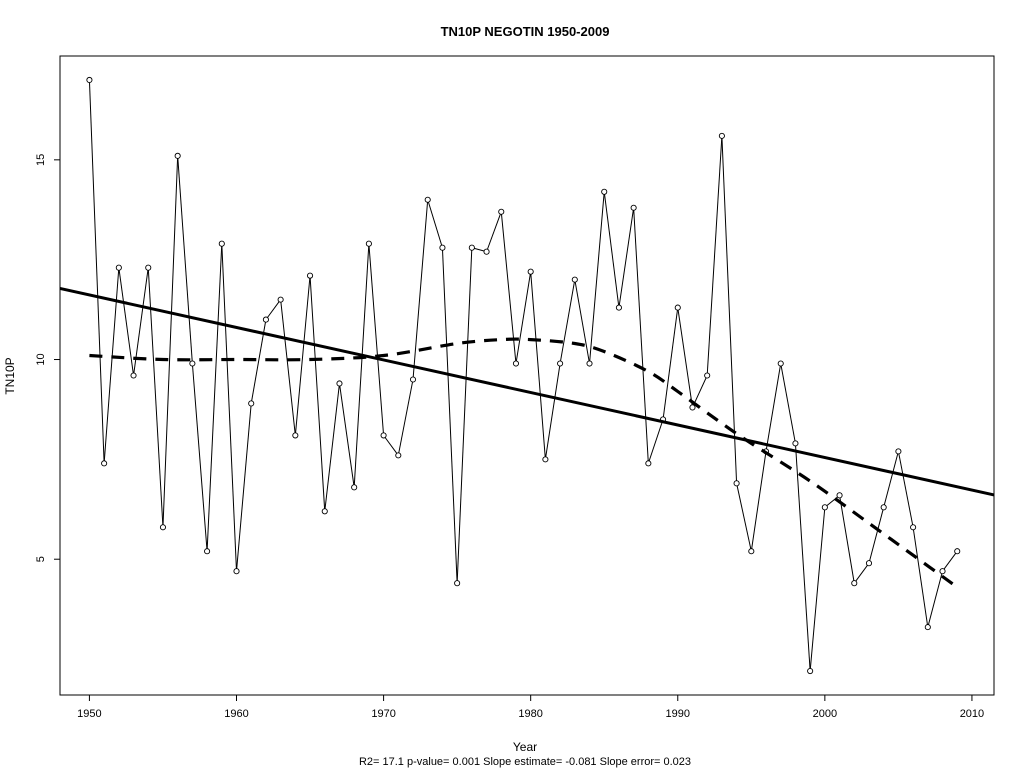 This screenshot has width=1024, height=768. I want to click on x-tick-label: 2000, so click(825, 714).